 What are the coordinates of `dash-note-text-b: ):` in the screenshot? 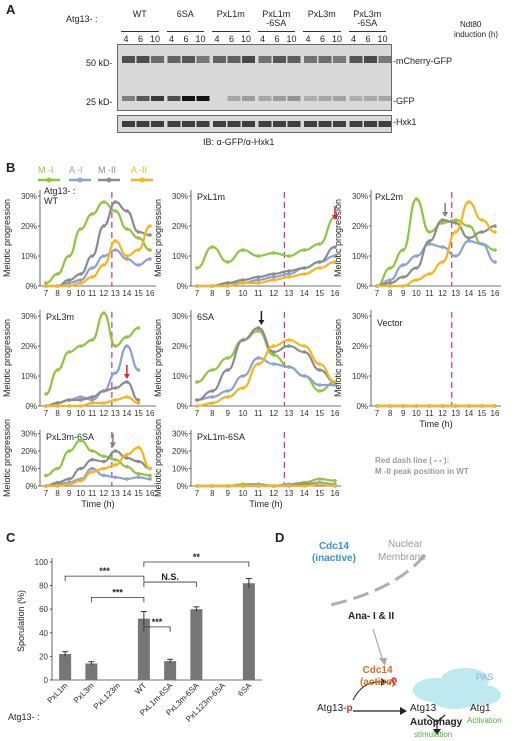 It's located at (446, 460).